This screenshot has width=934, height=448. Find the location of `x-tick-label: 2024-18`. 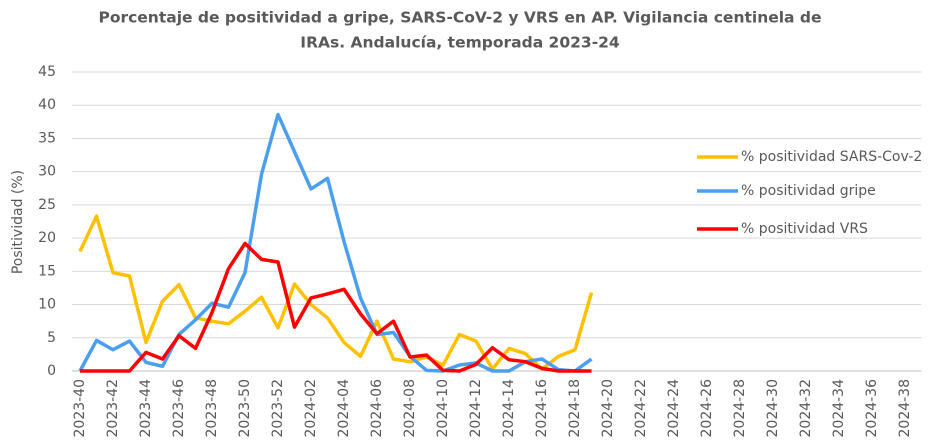

x-tick-label: 2024-18 is located at coordinates (575, 408).